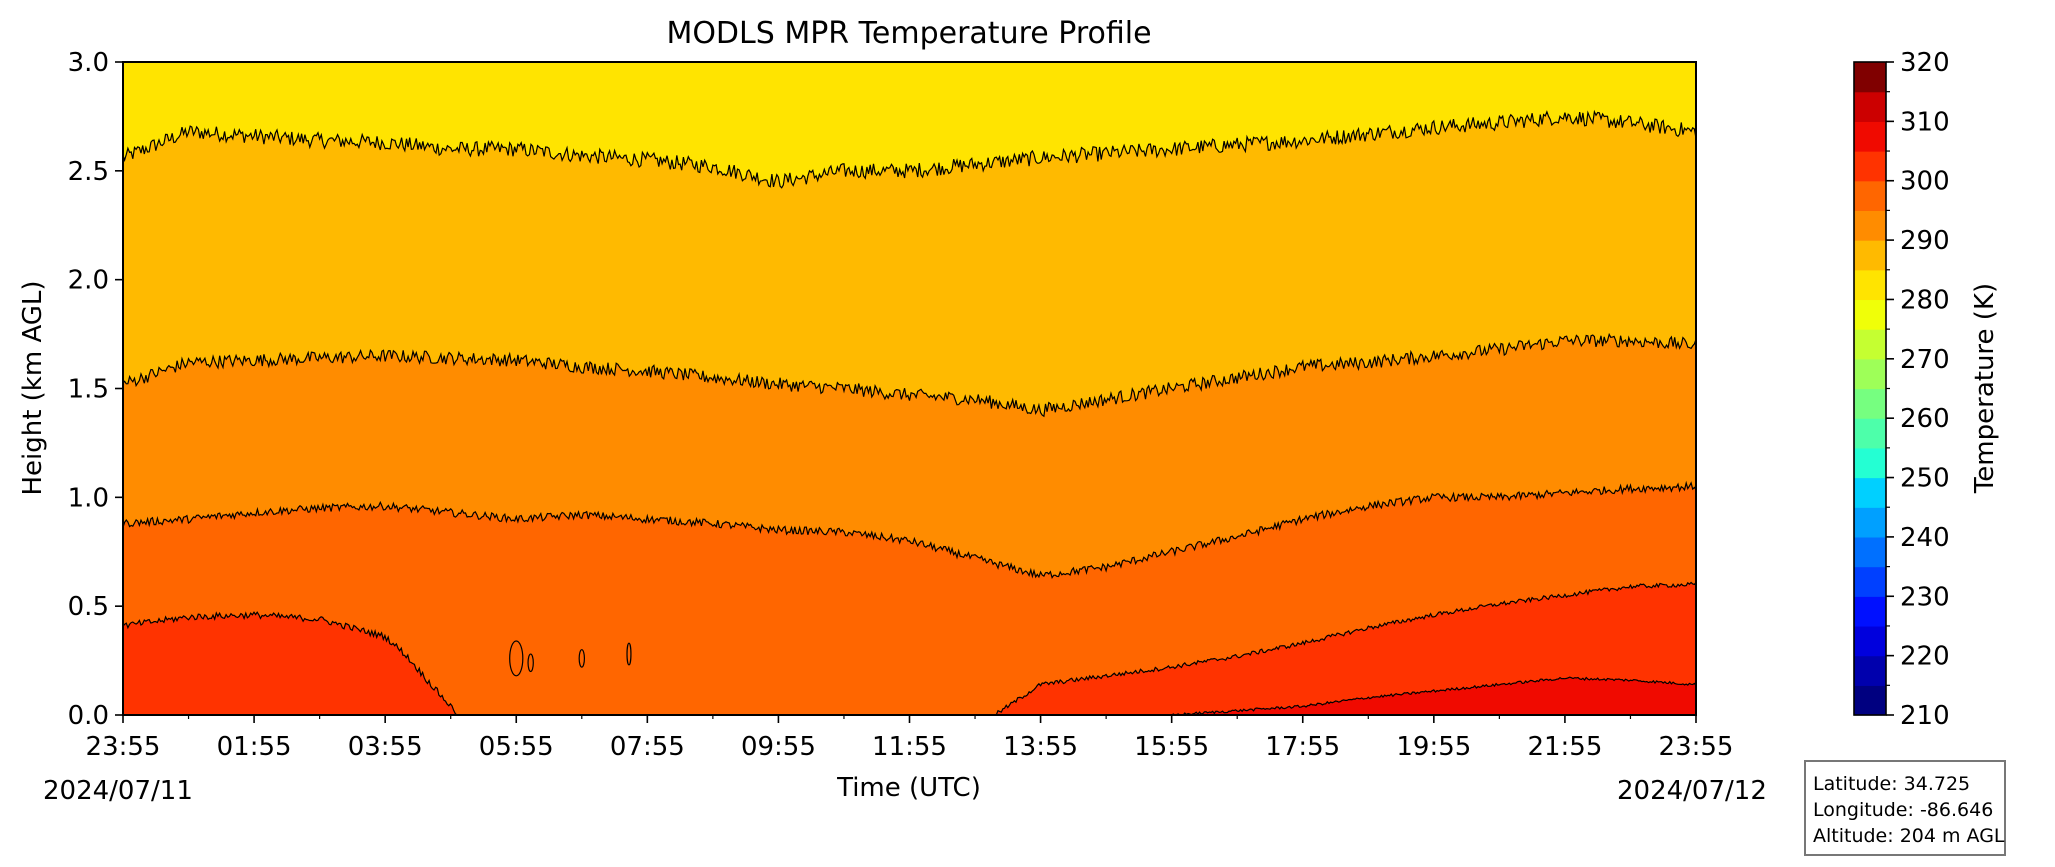 This screenshot has height=867, width=2055. Describe the element at coordinates (118, 791) in the screenshot. I see `x-start-date: 2024/07/11` at that location.